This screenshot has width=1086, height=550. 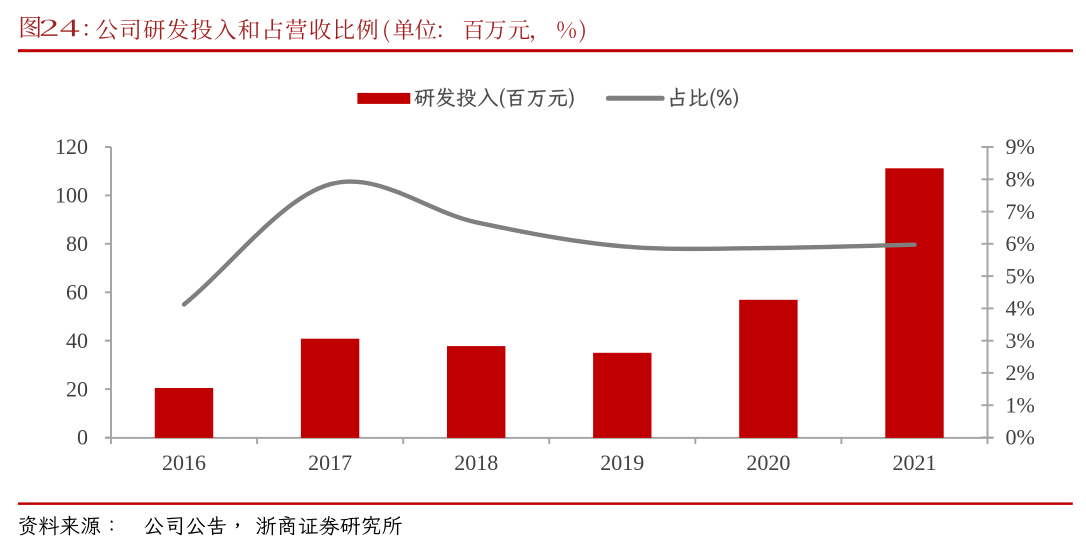 What do you see at coordinates (1020, 146) in the screenshot?
I see `svg-text: 9%` at bounding box center [1020, 146].